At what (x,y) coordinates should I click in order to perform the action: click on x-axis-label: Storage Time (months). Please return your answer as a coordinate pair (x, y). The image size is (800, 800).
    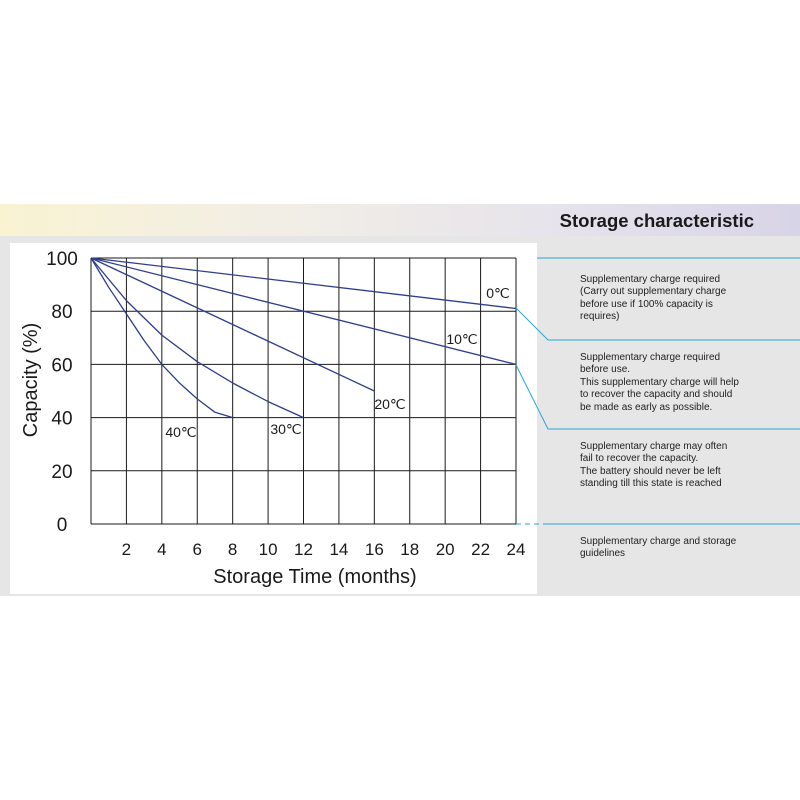
    Looking at the image, I should click on (314, 577).